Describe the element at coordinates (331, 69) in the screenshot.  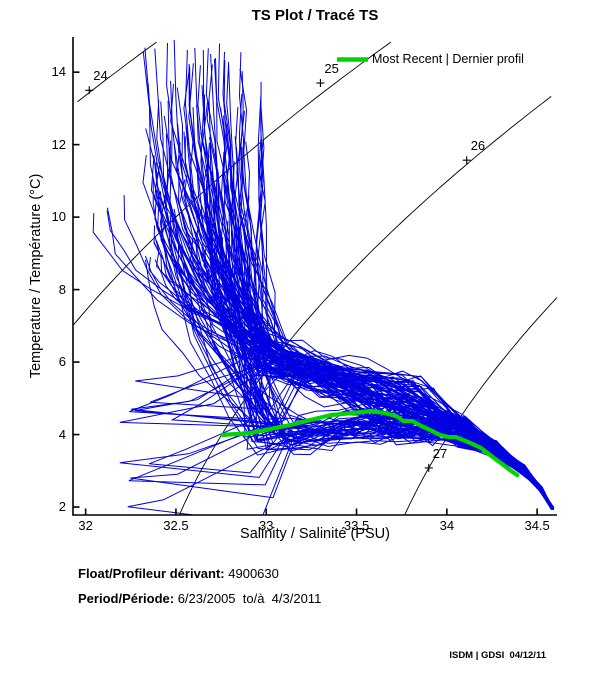
I see `contour-label: 25` at that location.